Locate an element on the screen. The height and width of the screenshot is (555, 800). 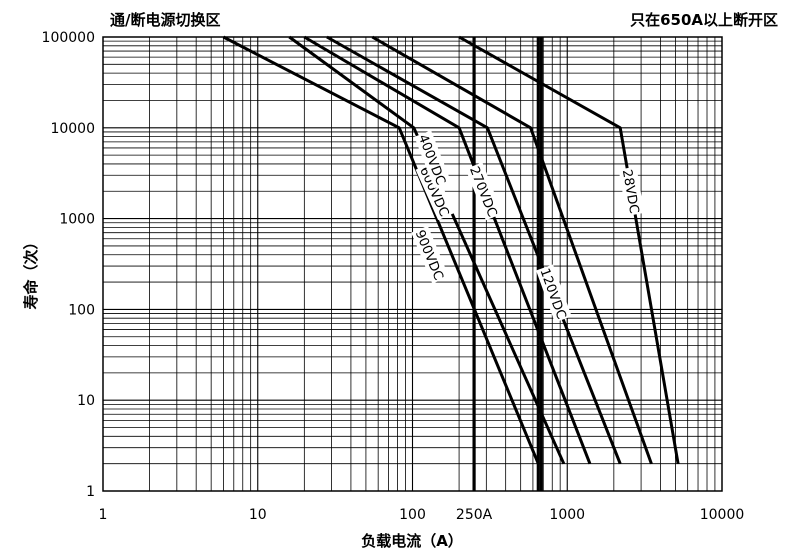
x-tick-label: 1 is located at coordinates (103, 515).